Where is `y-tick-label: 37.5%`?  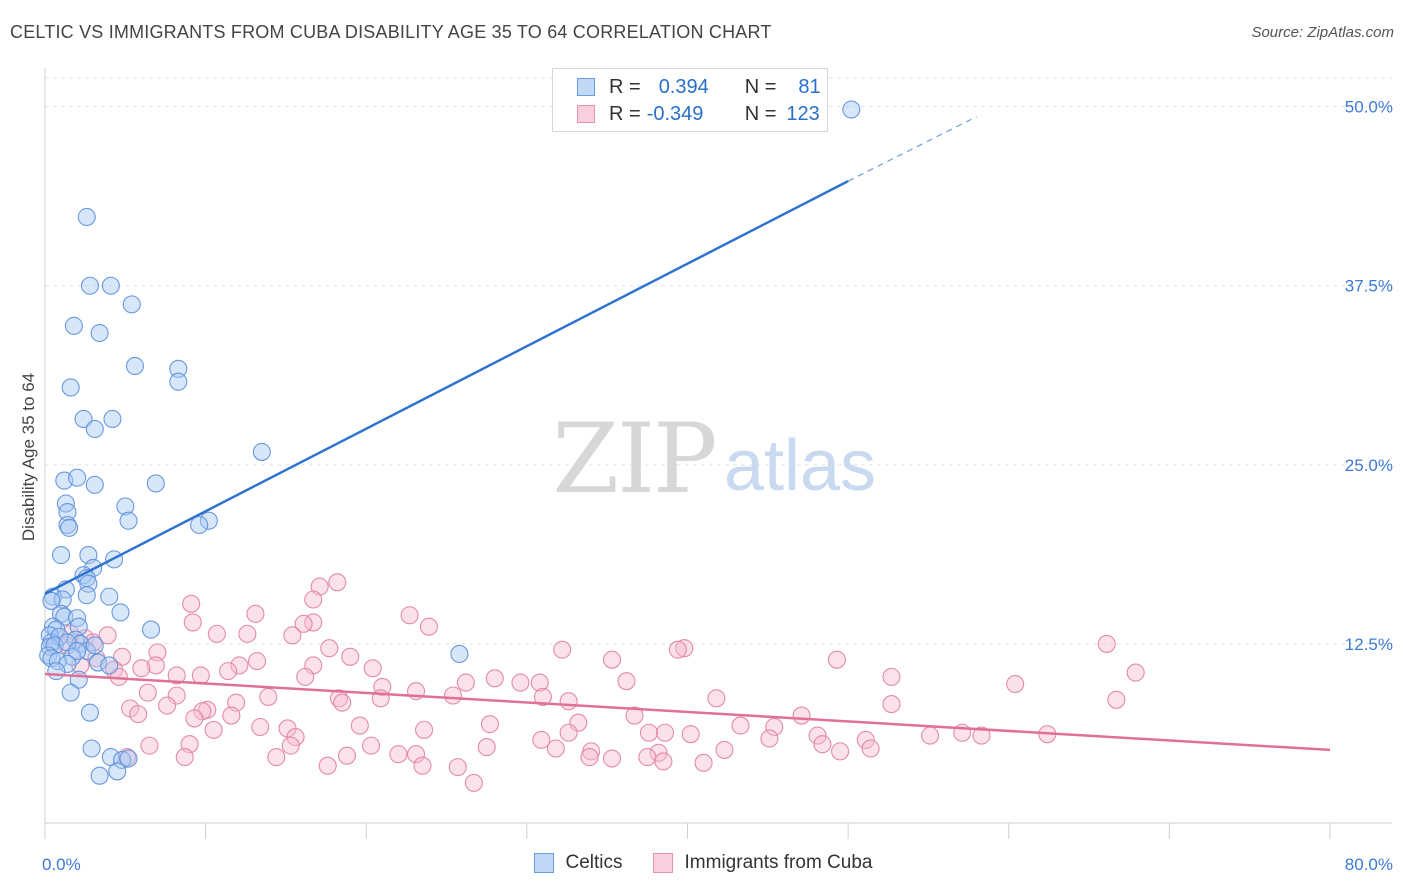
y-tick-label: 37.5% is located at coordinates (1369, 286).